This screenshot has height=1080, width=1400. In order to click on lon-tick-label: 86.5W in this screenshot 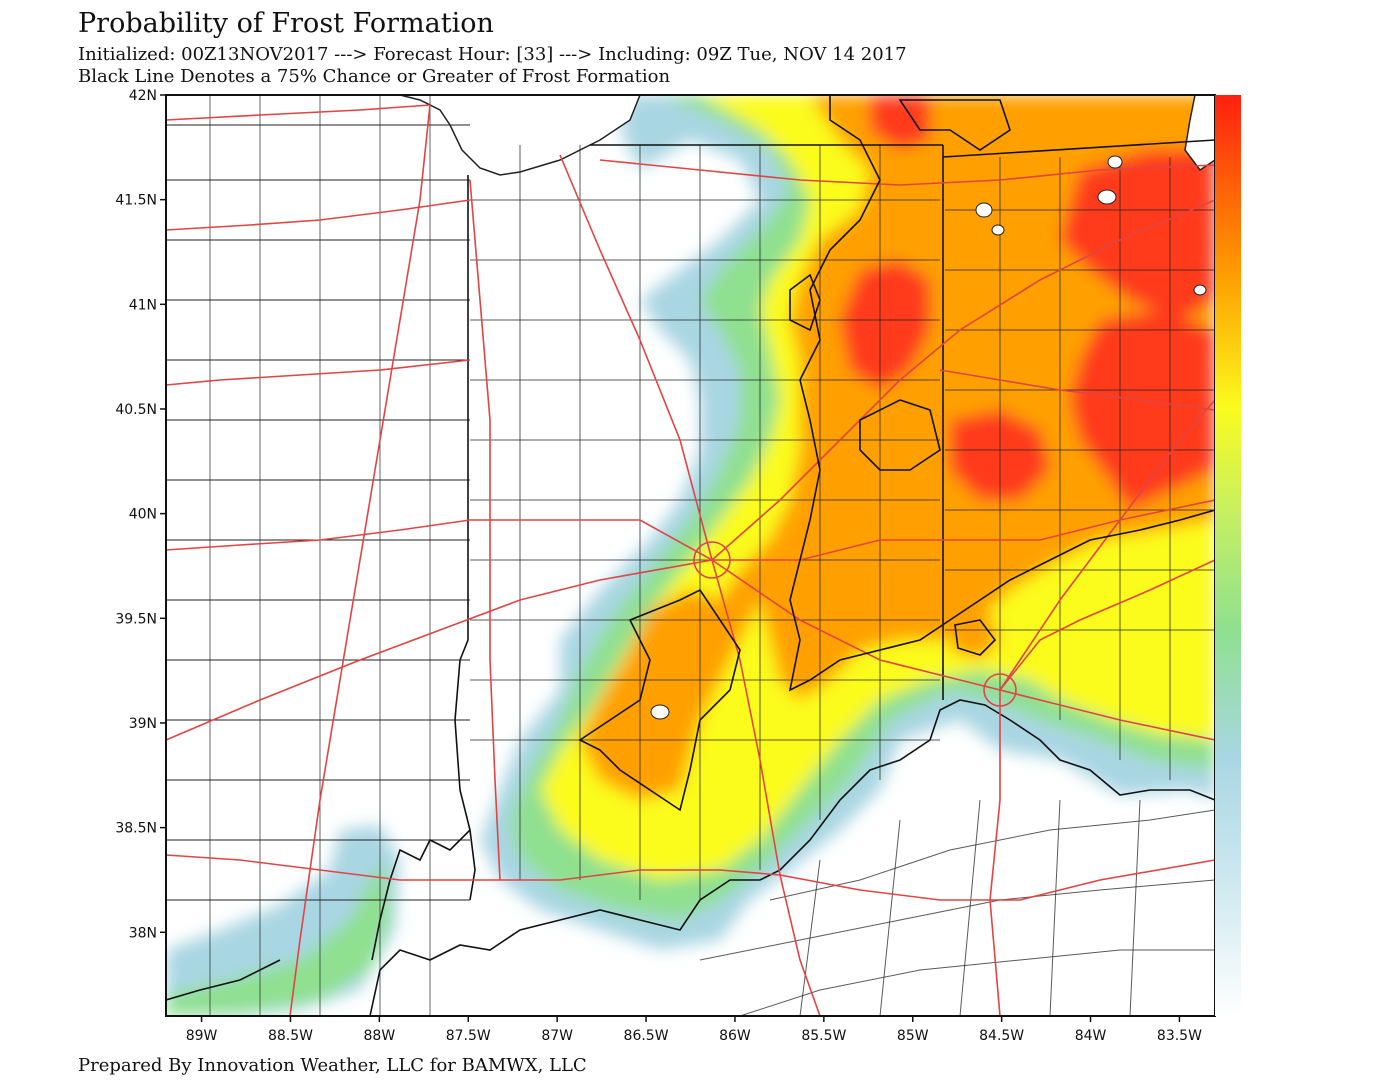, I will do `click(646, 1036)`.